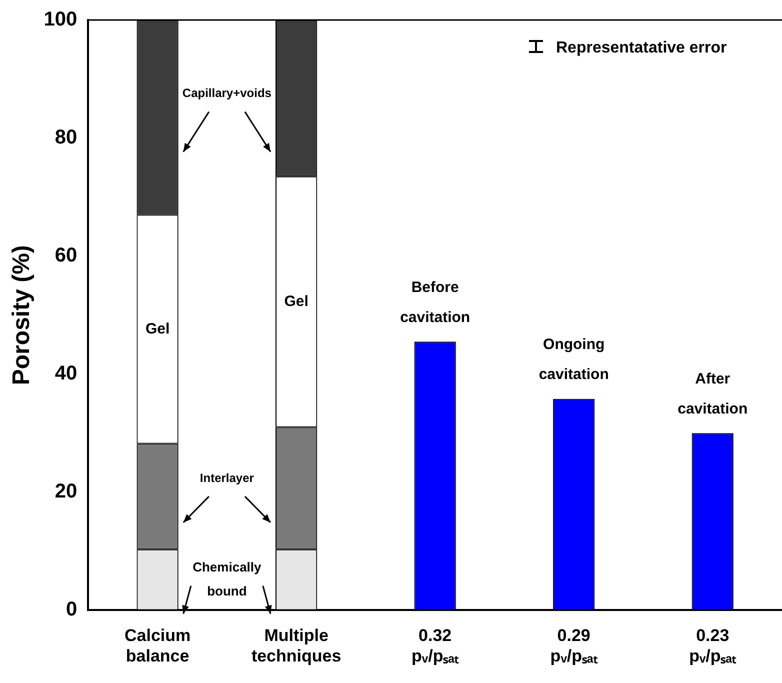 This screenshot has width=782, height=683. I want to click on x-tick-label: 0.32 pᵥ/pₛₐₜ, so click(436, 646).